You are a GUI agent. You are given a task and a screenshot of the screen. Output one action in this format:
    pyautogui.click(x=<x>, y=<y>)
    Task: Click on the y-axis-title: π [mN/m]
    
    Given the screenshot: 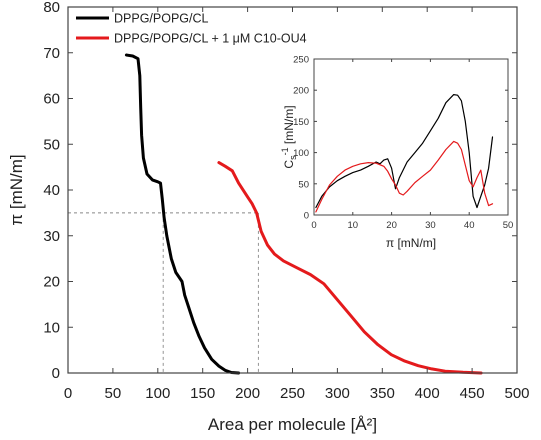 What is the action you would take?
    pyautogui.click(x=16, y=189)
    